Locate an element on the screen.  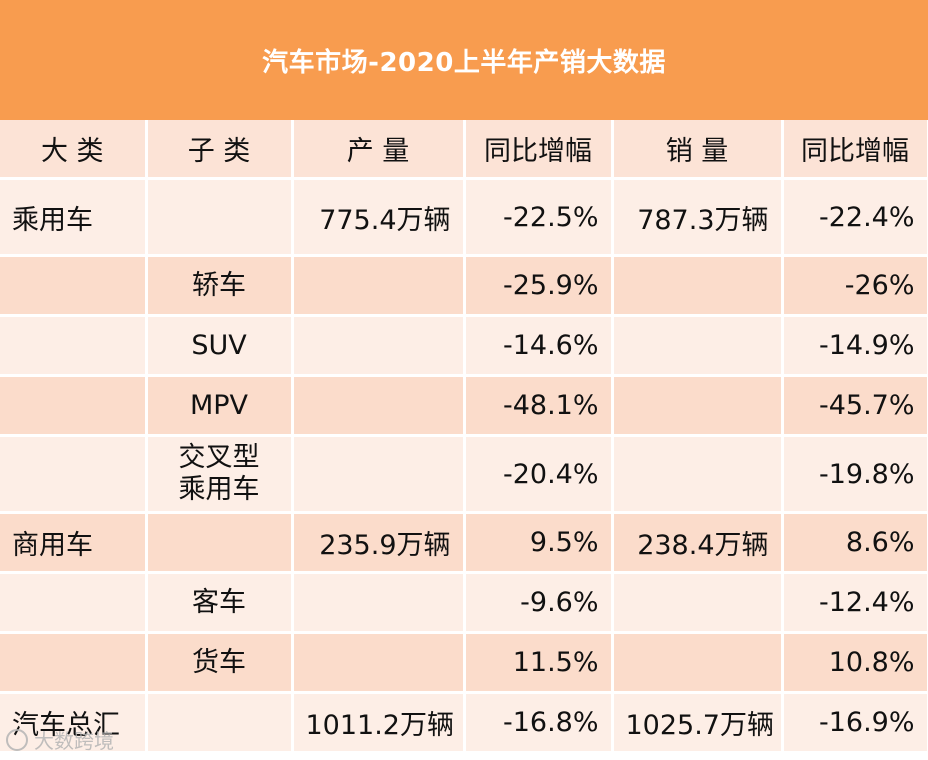
cell-sub: 轿车 is located at coordinates (220, 286).